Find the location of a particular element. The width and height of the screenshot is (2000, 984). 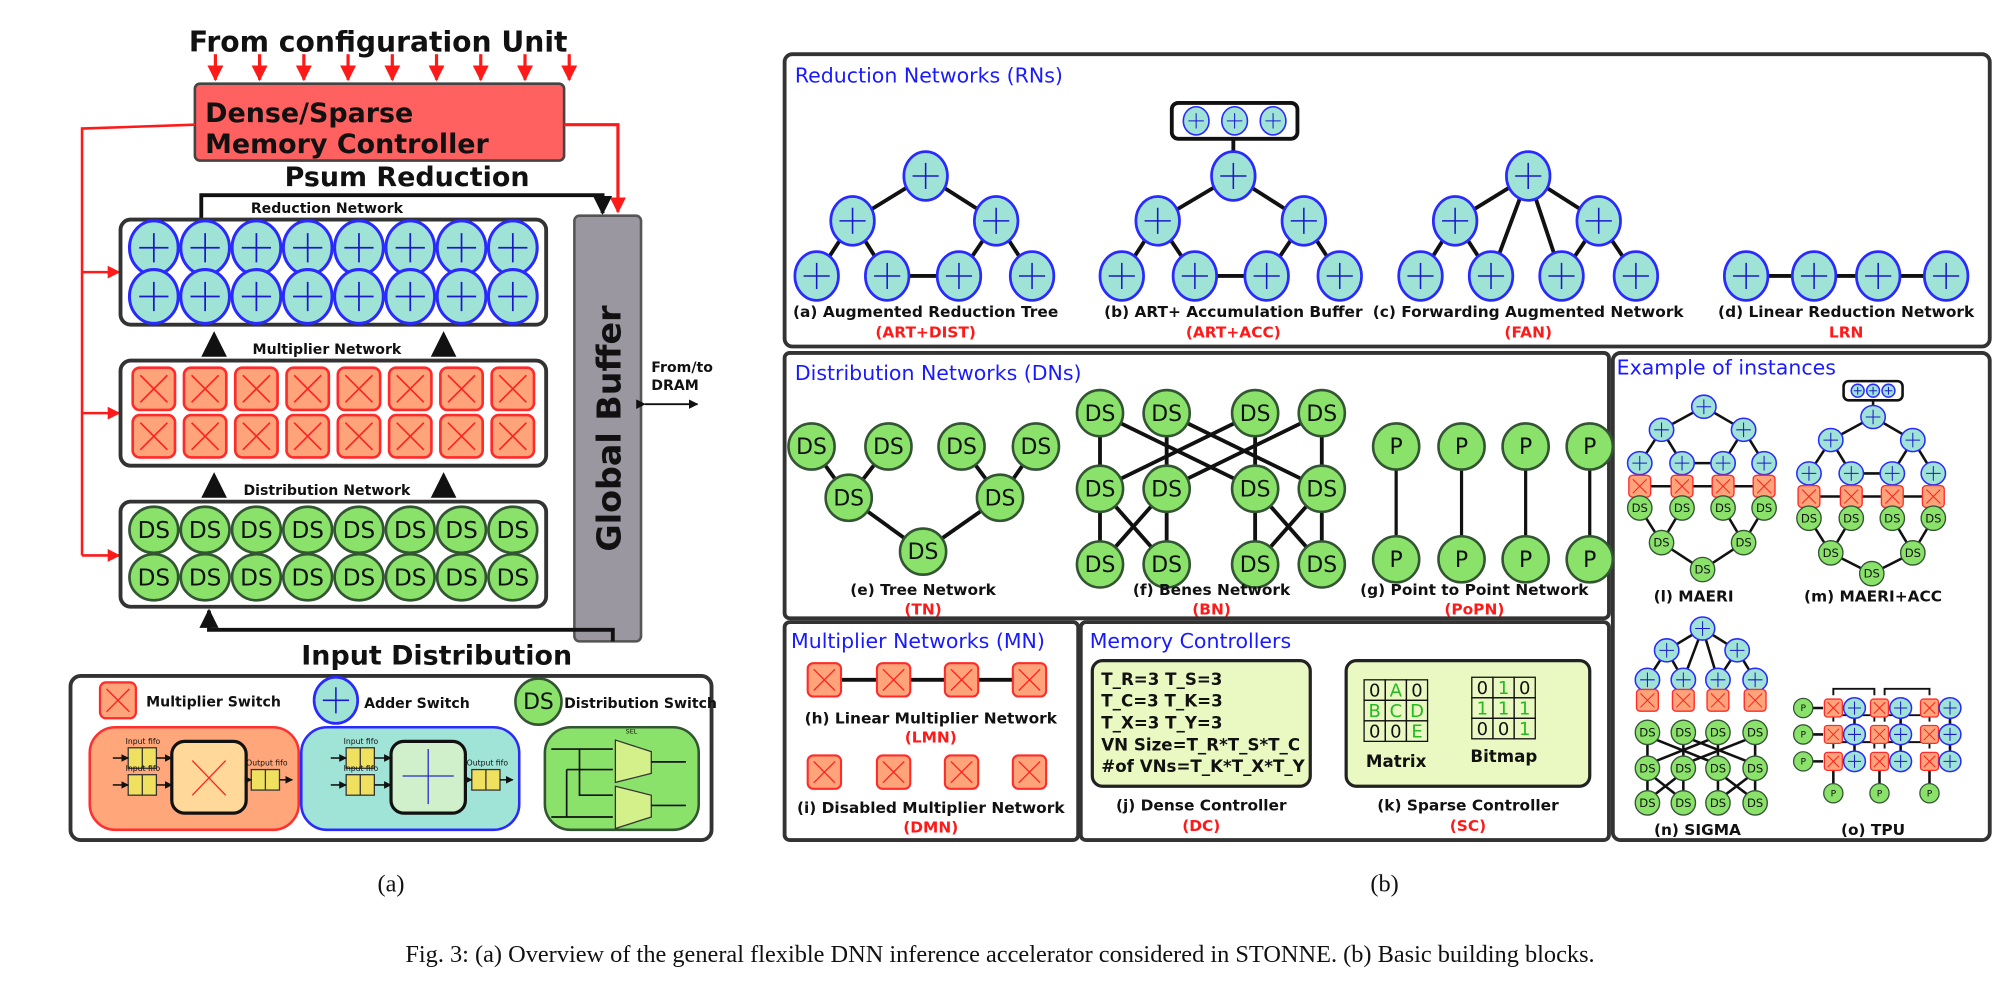

dn-f-abbr: (BN) is located at coordinates (1211, 609).